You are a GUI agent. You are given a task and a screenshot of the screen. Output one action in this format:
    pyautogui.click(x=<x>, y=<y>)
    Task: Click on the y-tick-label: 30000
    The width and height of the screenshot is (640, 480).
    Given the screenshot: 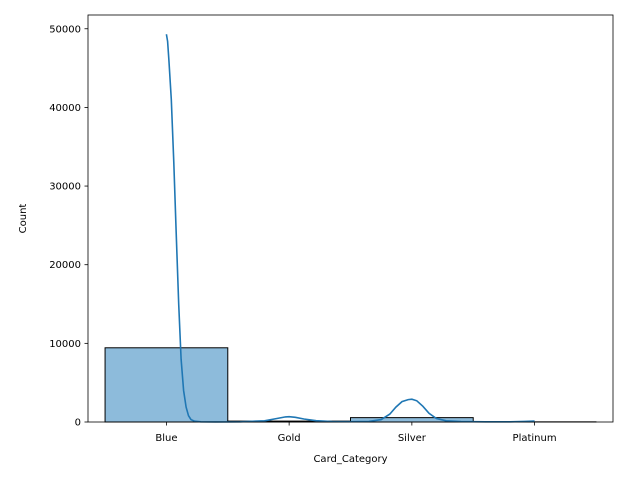 What is the action you would take?
    pyautogui.click(x=65, y=187)
    